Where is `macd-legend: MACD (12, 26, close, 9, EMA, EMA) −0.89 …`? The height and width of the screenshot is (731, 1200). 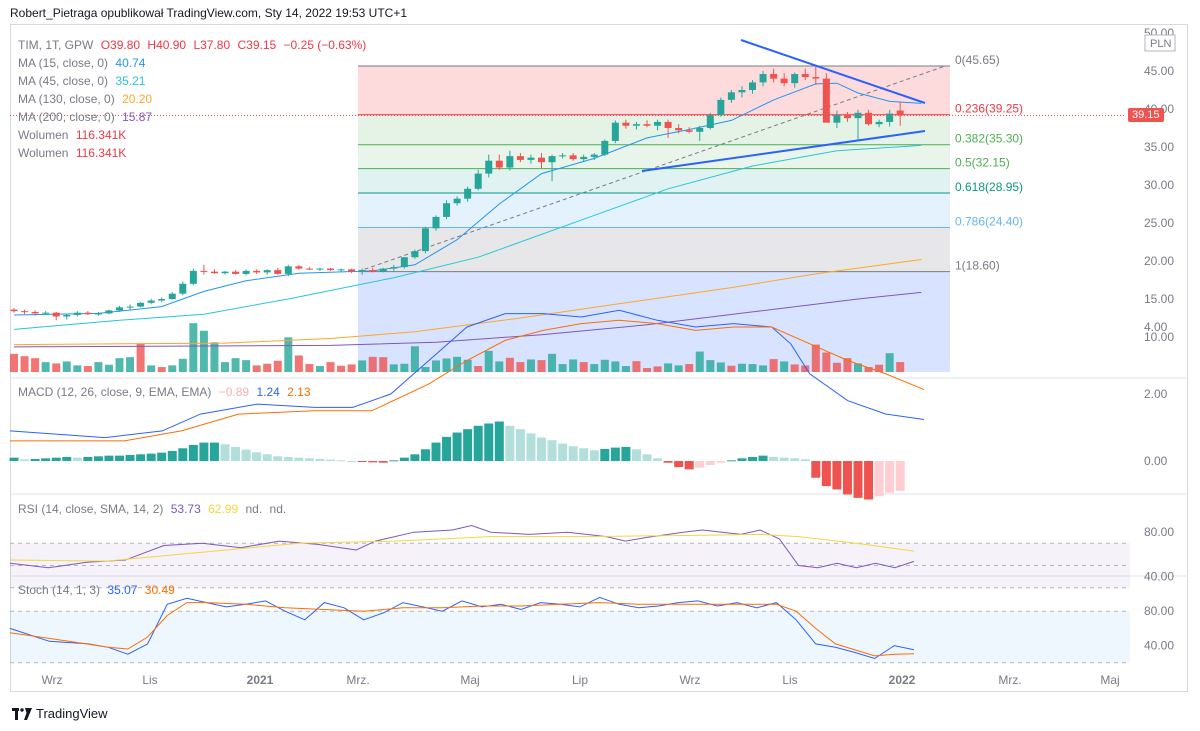 macd-legend: MACD (12, 26, close, 9, EMA, EMA) −0.89 … is located at coordinates (166, 392).